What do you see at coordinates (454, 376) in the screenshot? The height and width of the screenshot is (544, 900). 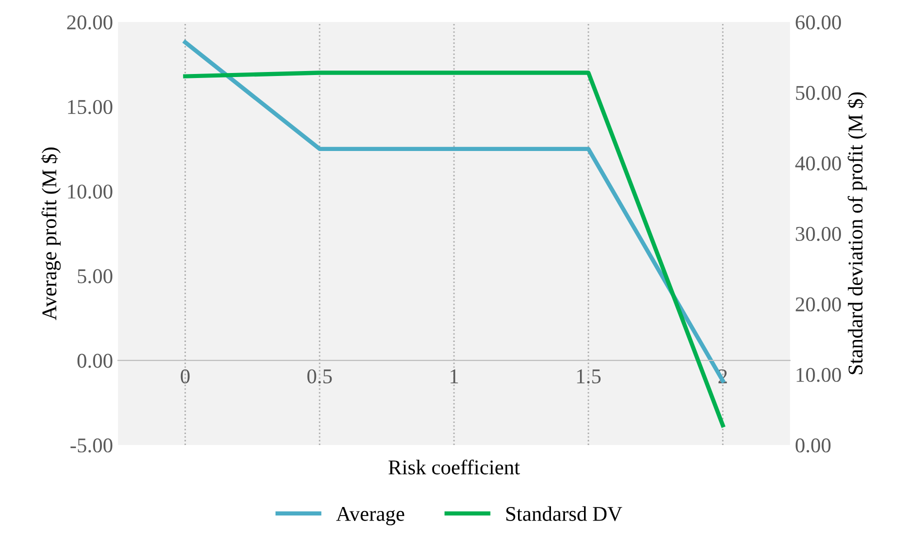 I see `x-tick-label: 1` at bounding box center [454, 376].